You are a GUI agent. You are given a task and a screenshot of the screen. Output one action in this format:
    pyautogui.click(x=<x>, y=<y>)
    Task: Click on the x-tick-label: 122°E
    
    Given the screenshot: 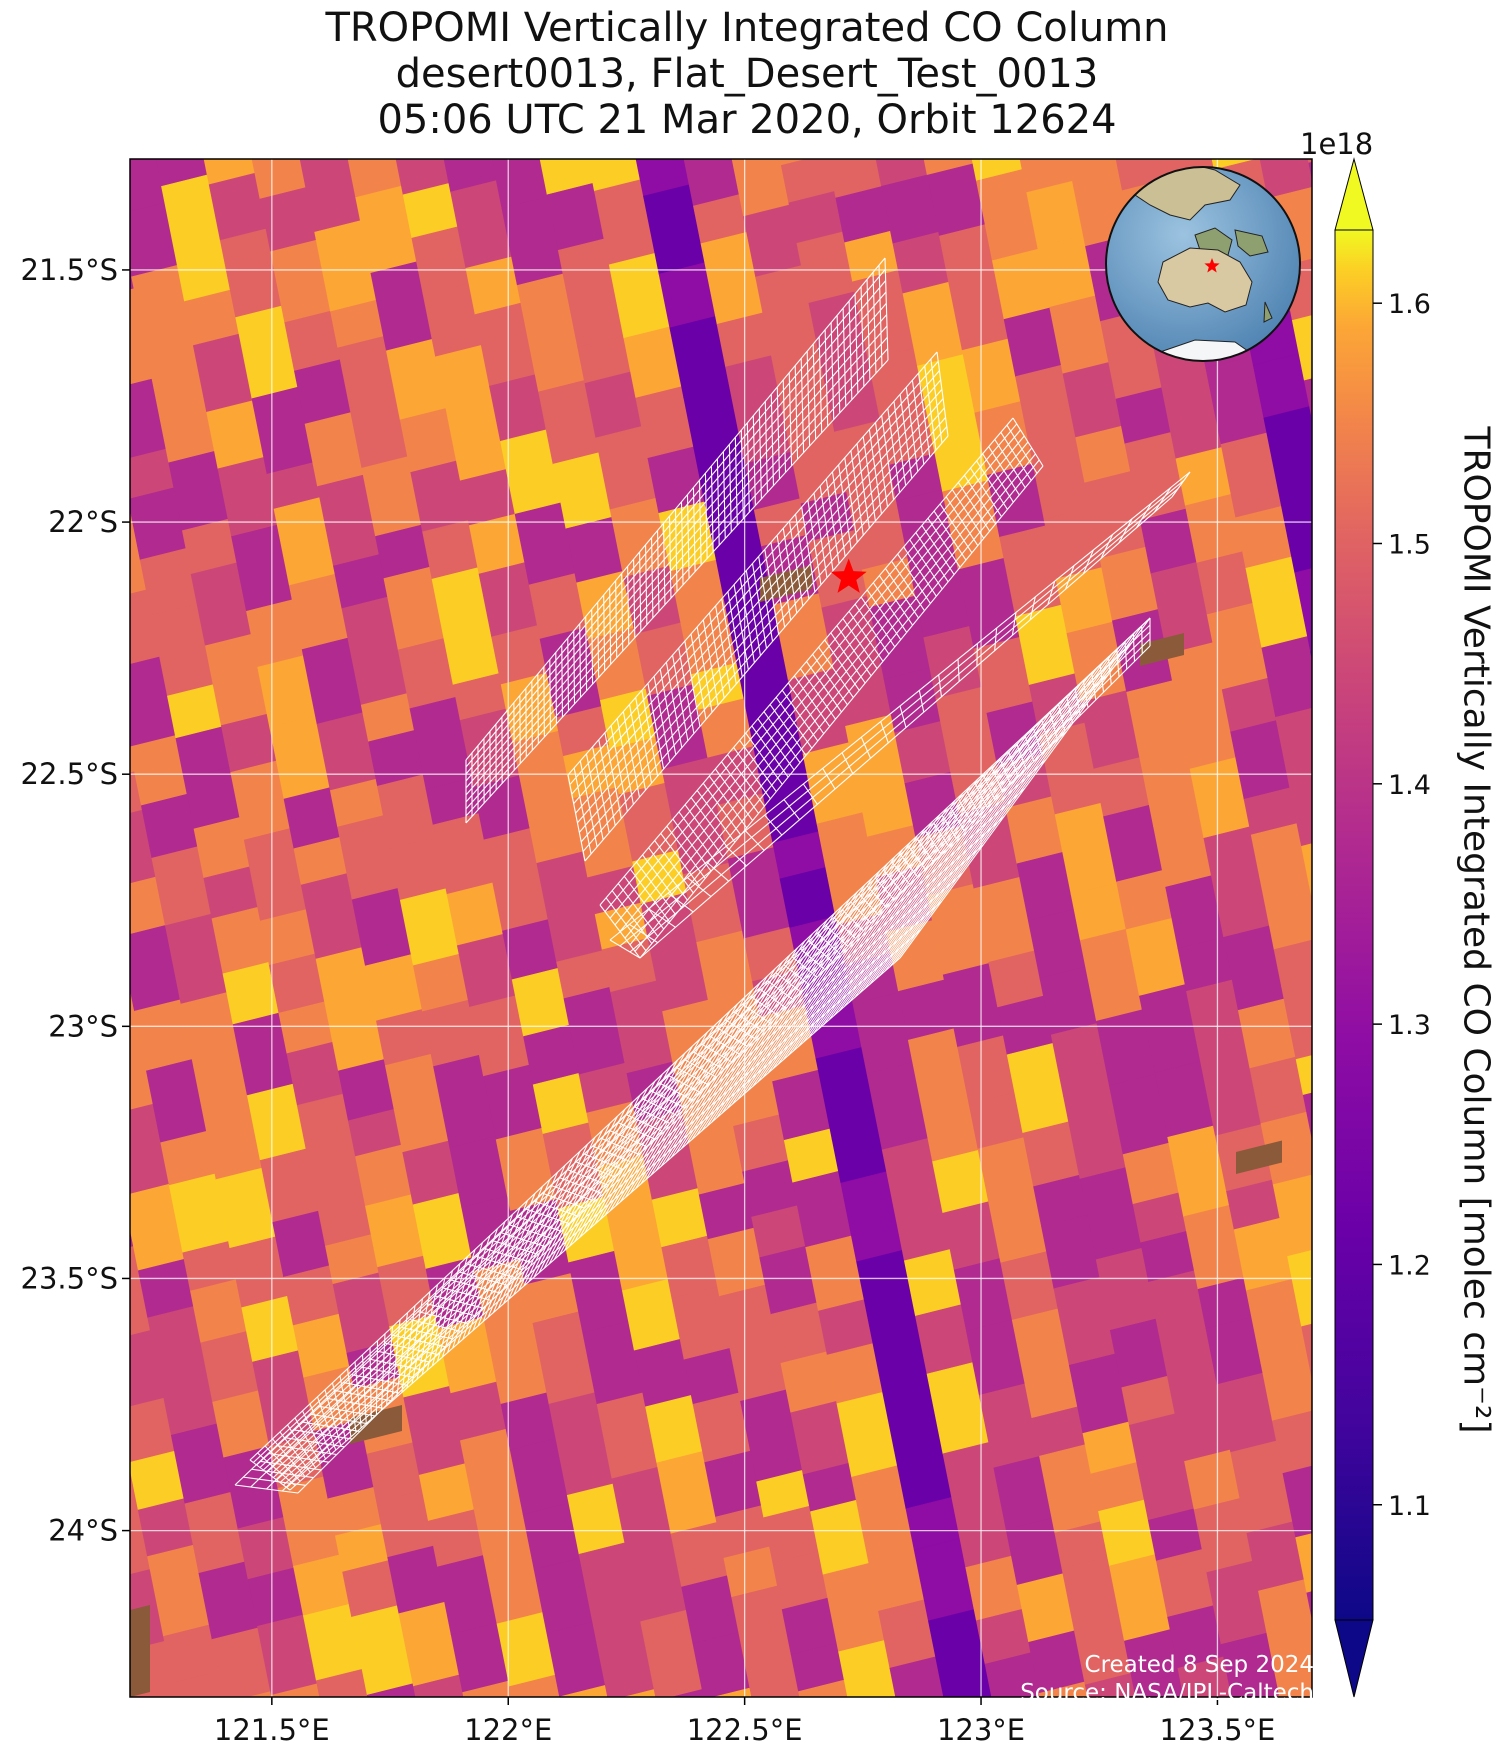 What is the action you would take?
    pyautogui.click(x=508, y=1730)
    